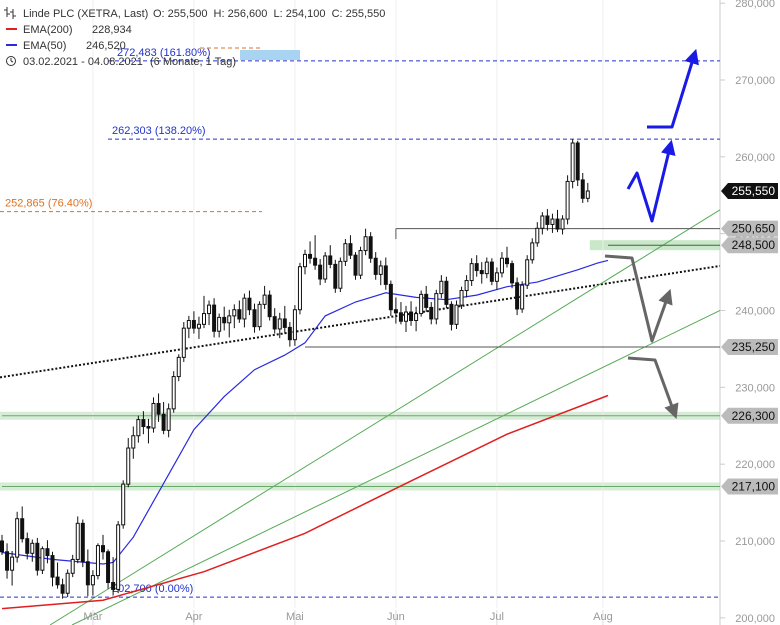 This screenshot has height=625, width=780. Describe the element at coordinates (295, 617) in the screenshot. I see `x-tick-label: Mai` at that location.